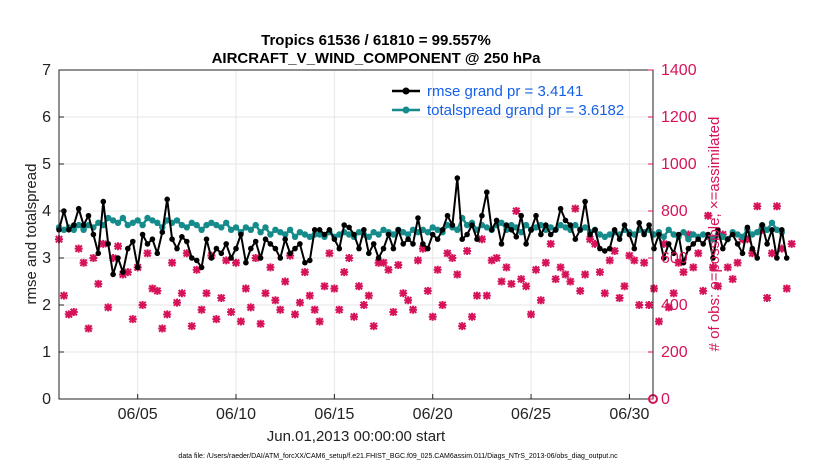  Describe the element at coordinates (679, 70) in the screenshot. I see `y-right-tick-label: 1400` at that location.